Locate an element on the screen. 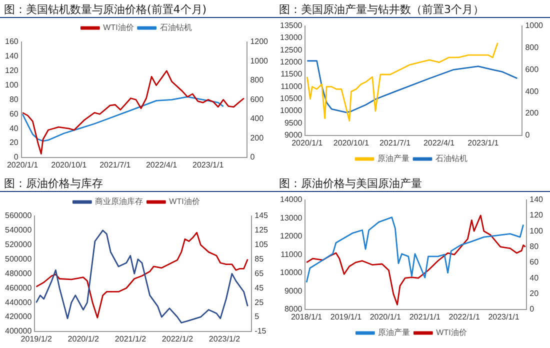 The width and height of the screenshot is (550, 348). y-tick-label: 0 is located at coordinates (16, 157).